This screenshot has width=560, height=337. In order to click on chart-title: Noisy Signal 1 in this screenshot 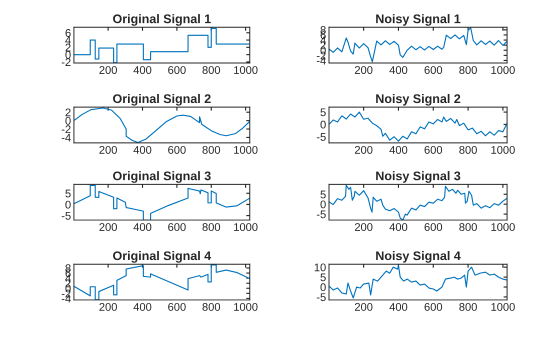, I will do `click(418, 20)`.